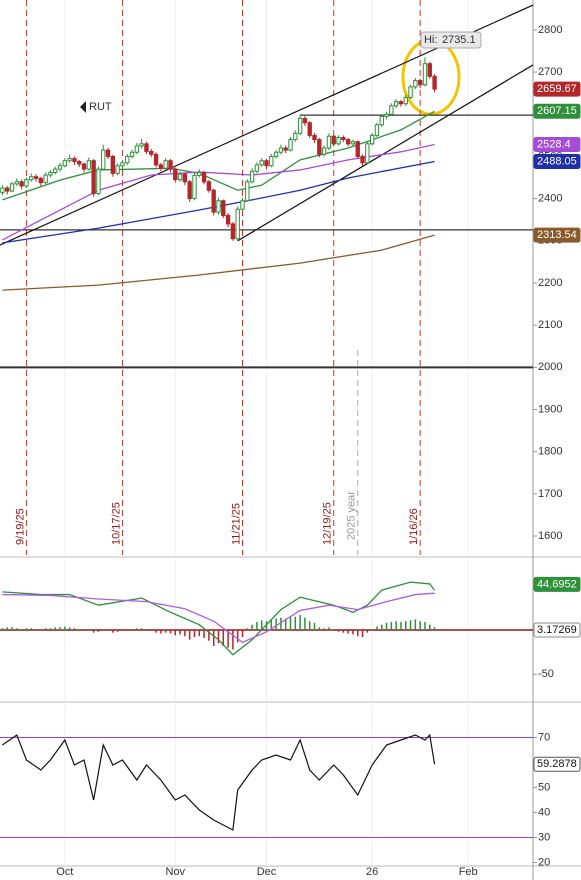 The width and height of the screenshot is (581, 880). I want to click on date-marker-label: 10/17/25, so click(116, 523).